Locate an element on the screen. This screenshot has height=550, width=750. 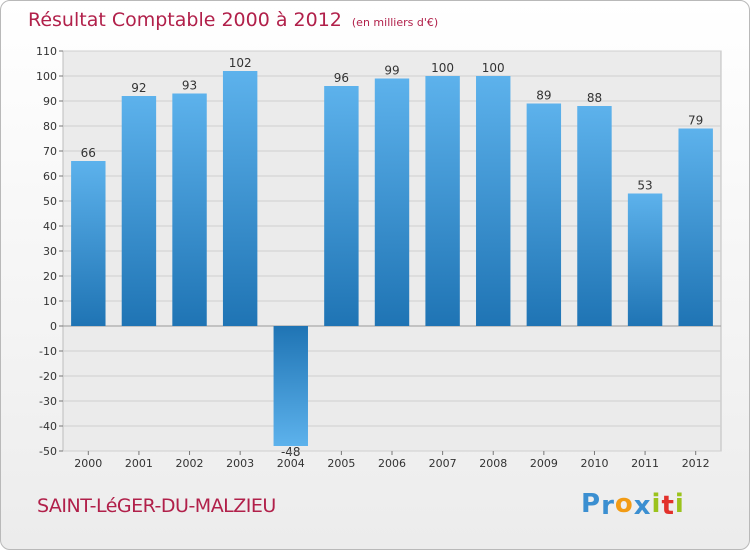
y-tick-label: 40 is located at coordinates (50, 226).